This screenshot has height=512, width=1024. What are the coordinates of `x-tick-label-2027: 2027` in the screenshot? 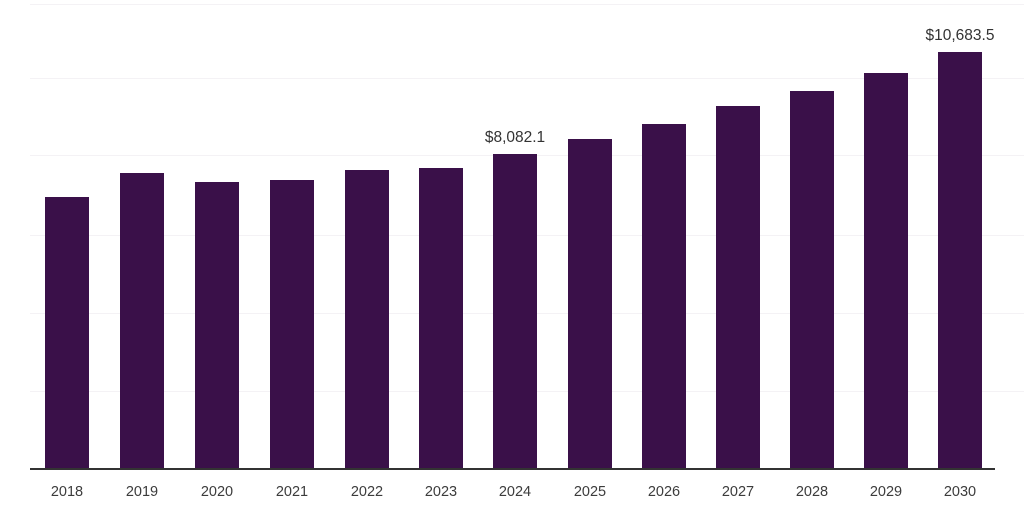 It's located at (738, 492).